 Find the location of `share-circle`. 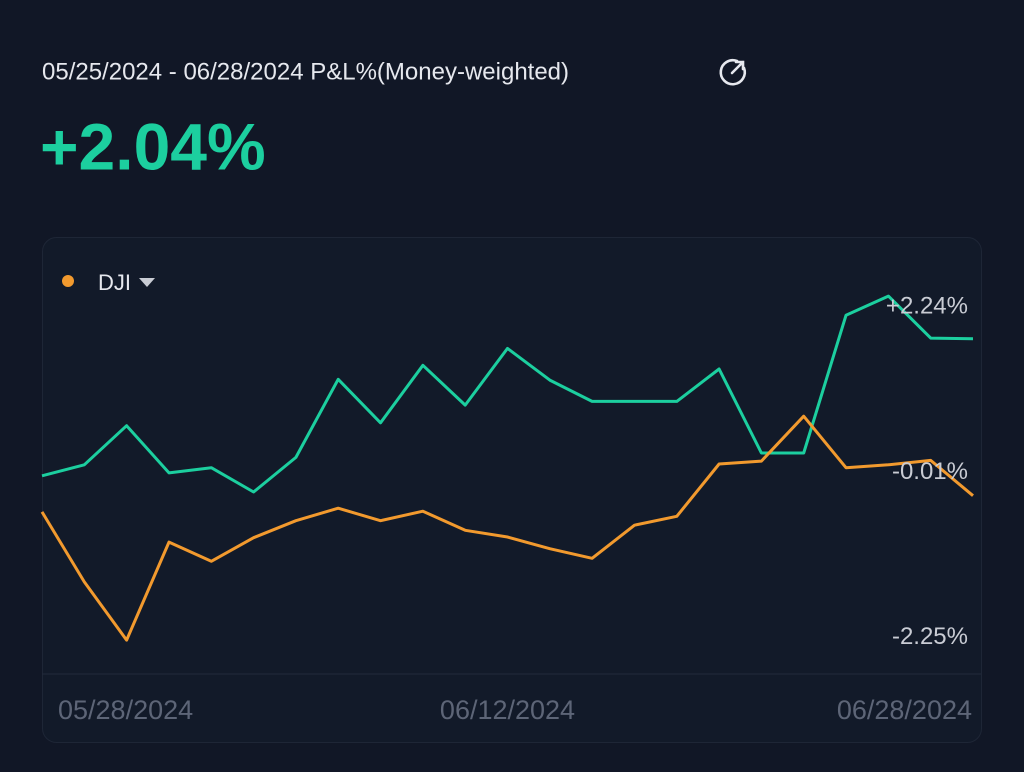

share-circle is located at coordinates (732, 72).